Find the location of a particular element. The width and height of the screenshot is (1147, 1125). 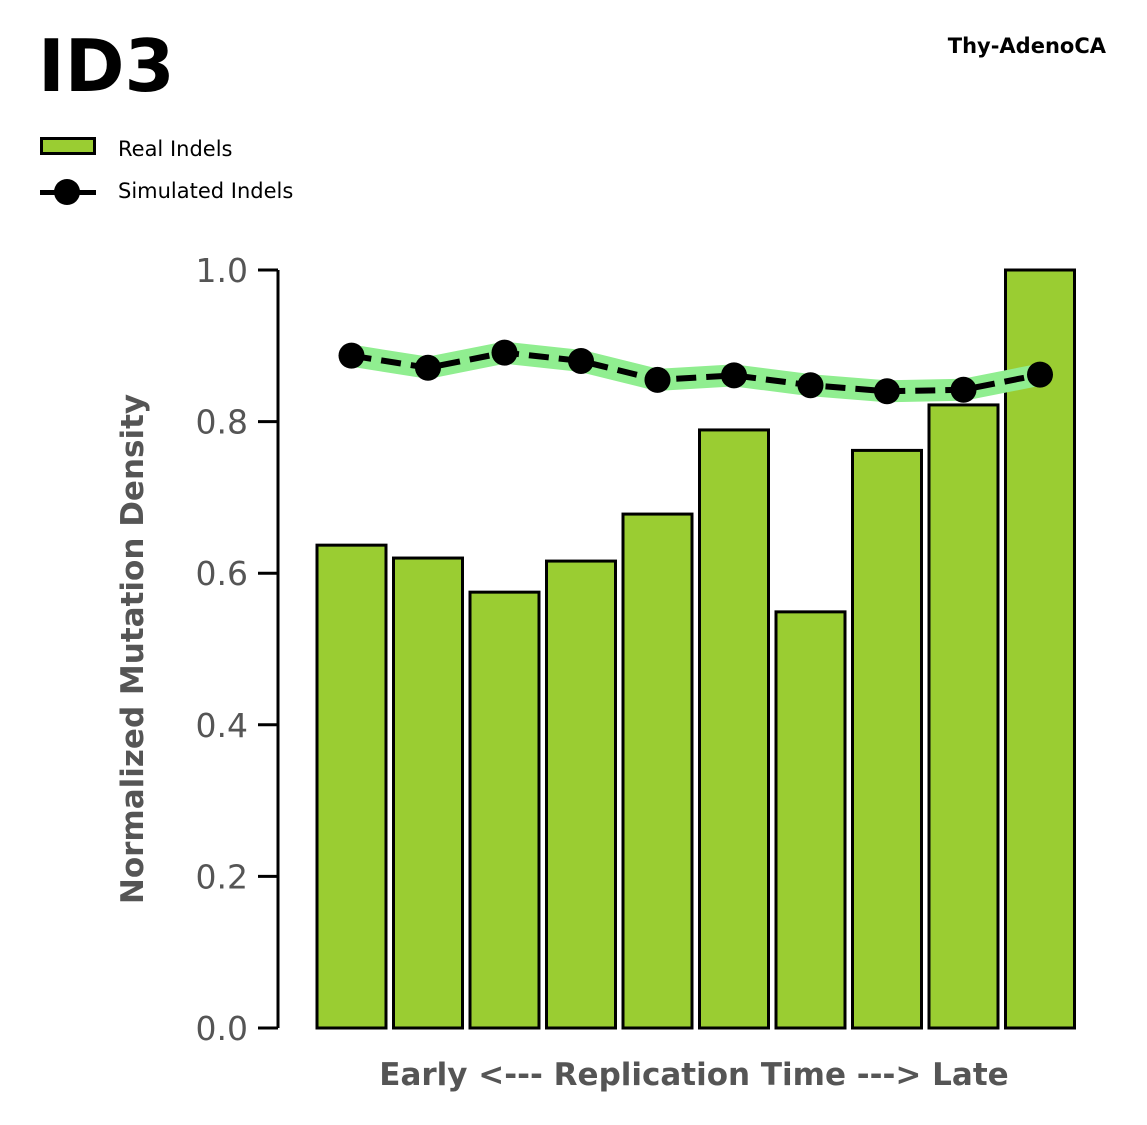

simulated-confidence-band is located at coordinates (696, 372).